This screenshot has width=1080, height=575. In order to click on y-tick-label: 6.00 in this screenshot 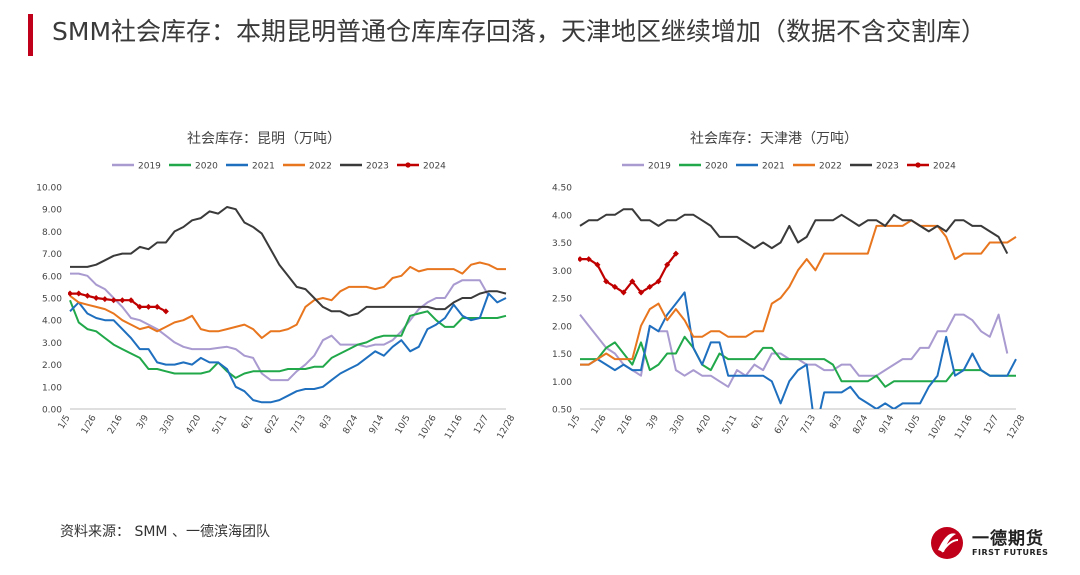, I will do `click(52, 277)`.